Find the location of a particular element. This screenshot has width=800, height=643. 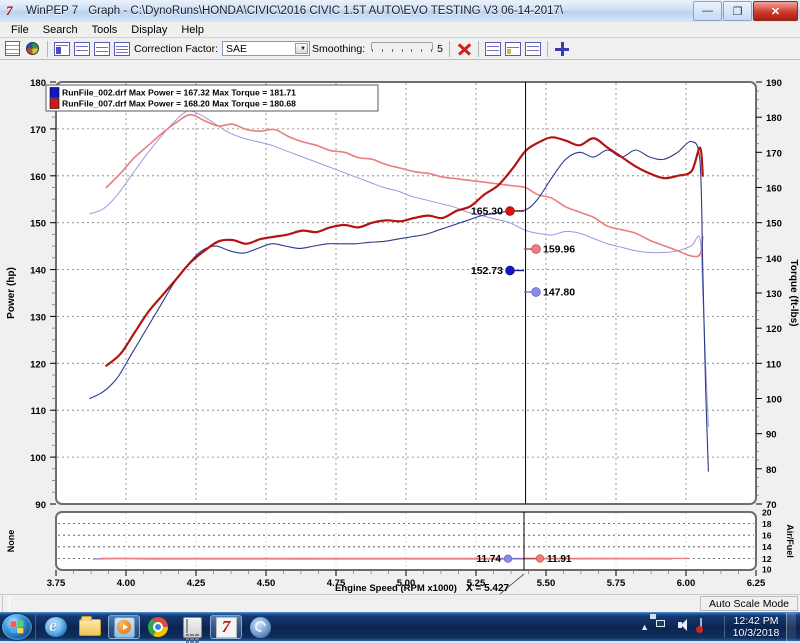

svg-text: 150 is located at coordinates (38, 224).